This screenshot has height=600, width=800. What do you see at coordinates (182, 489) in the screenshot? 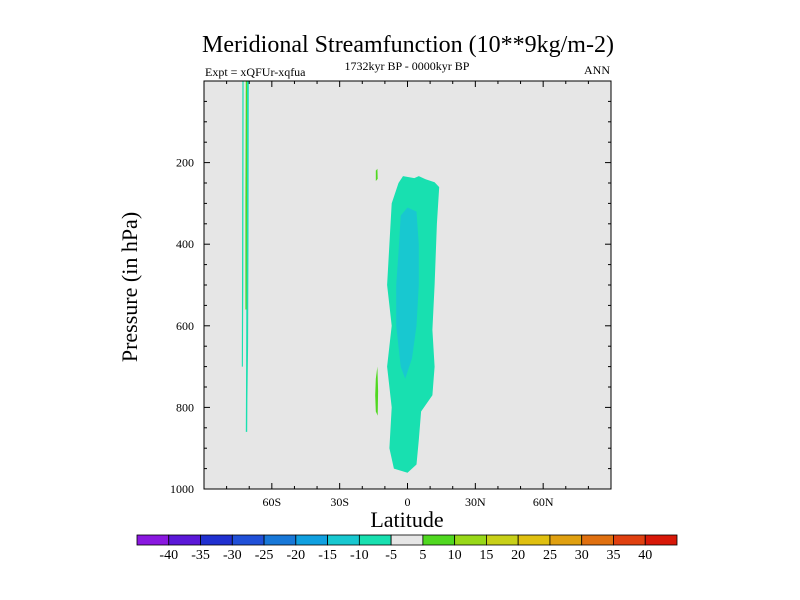
I see `y-tick-label: 1000` at bounding box center [182, 489].